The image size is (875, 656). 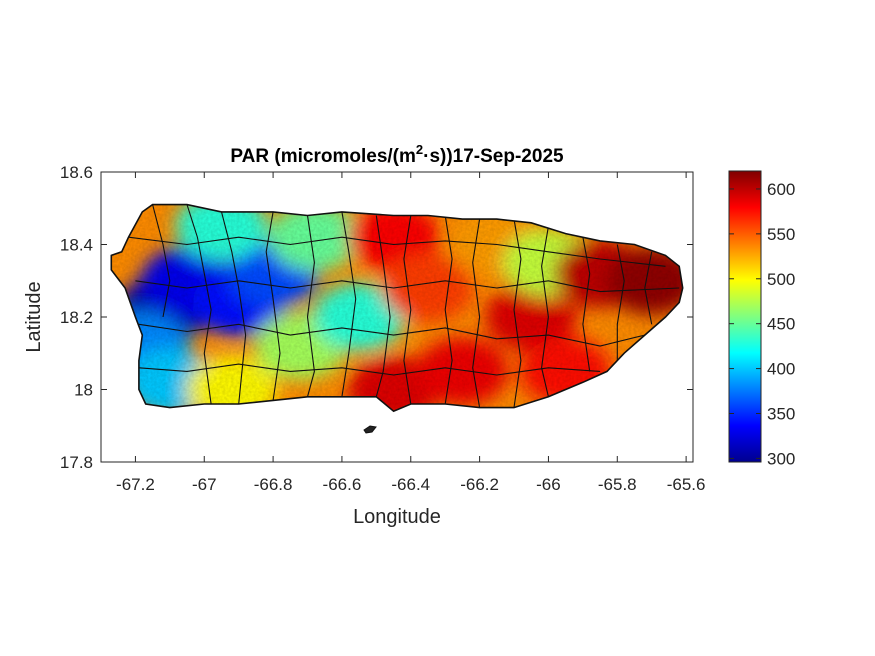 I want to click on x-tick-label: -66, so click(x=548, y=484).